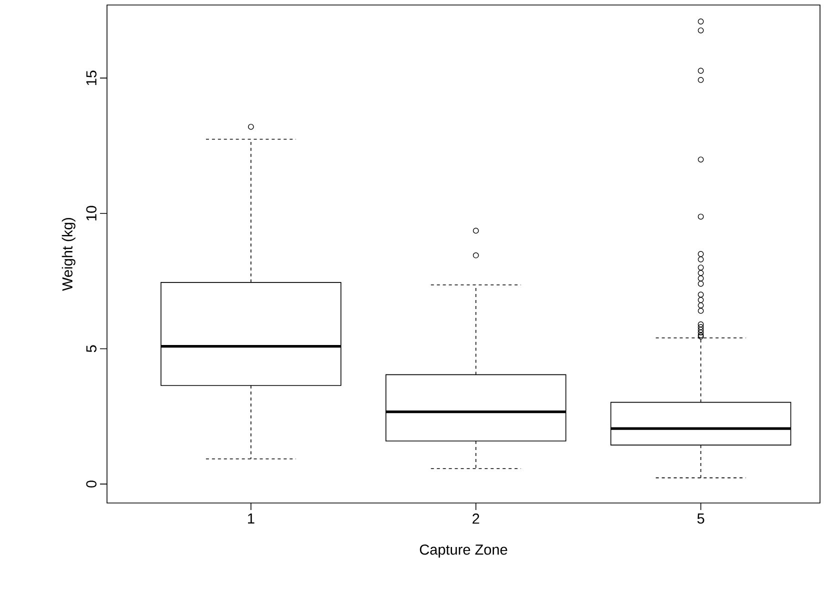 The height and width of the screenshot is (598, 833). I want to click on x-axis-title: Capture Zone, so click(464, 551).